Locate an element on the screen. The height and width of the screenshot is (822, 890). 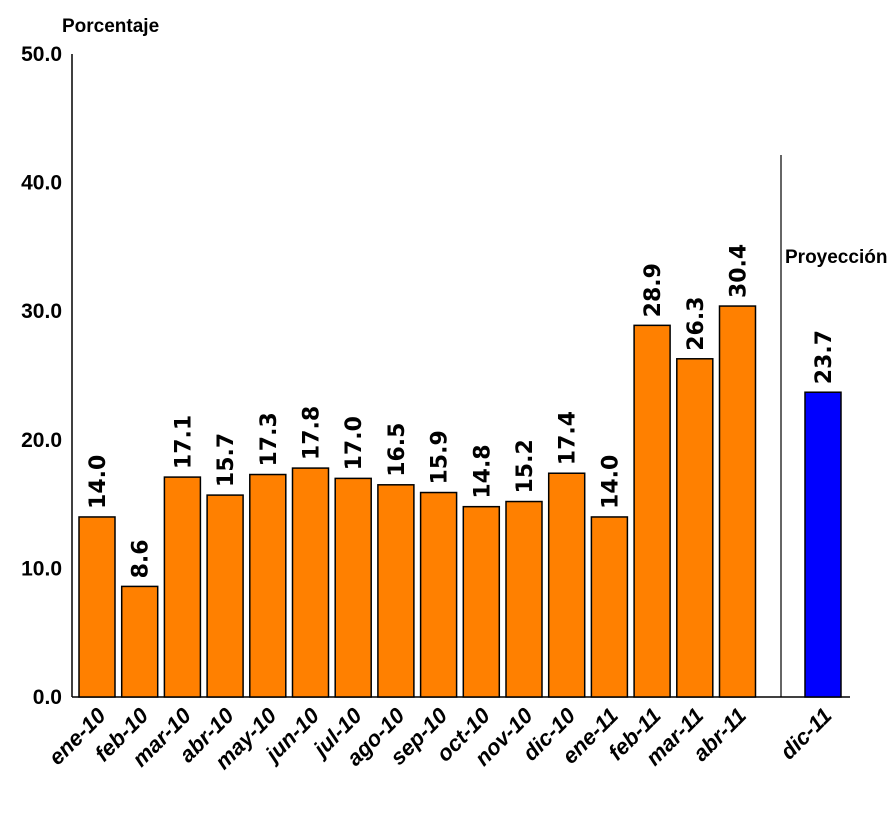
bar-value-label: 23.7 is located at coordinates (824, 357).